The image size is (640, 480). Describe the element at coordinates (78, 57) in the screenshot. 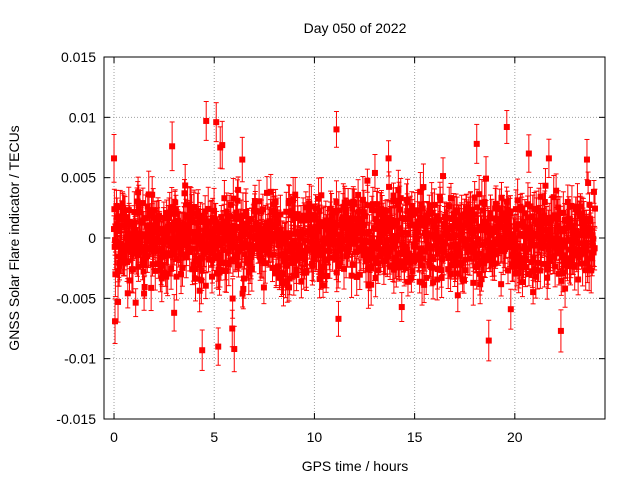

I see `y-tick-label: 0.015` at that location.